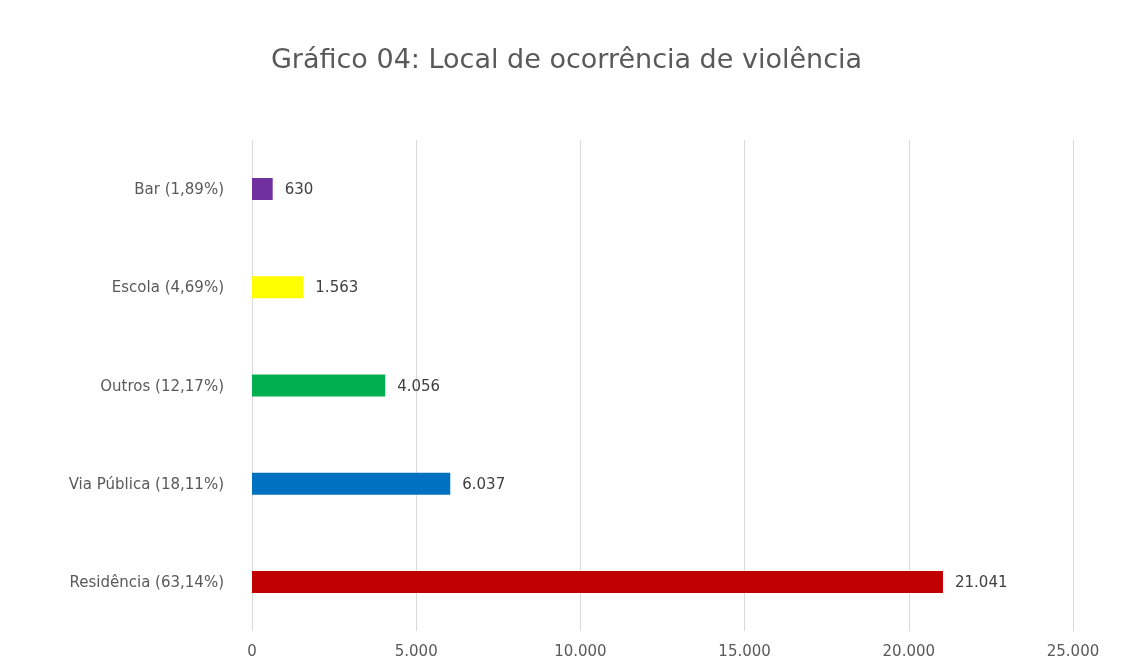  I want to click on data-label: 6.037, so click(484, 483).